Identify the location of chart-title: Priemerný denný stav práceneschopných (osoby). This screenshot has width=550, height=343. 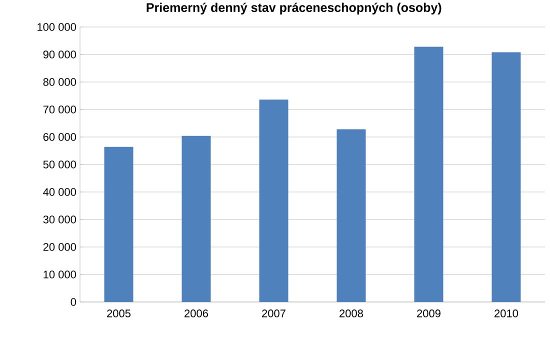
(294, 8).